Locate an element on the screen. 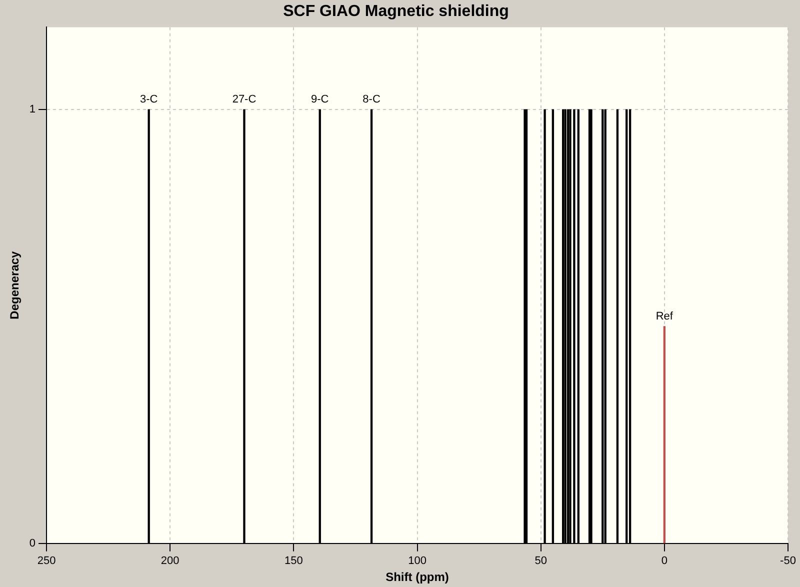  x-tick-label: 200 is located at coordinates (170, 561).